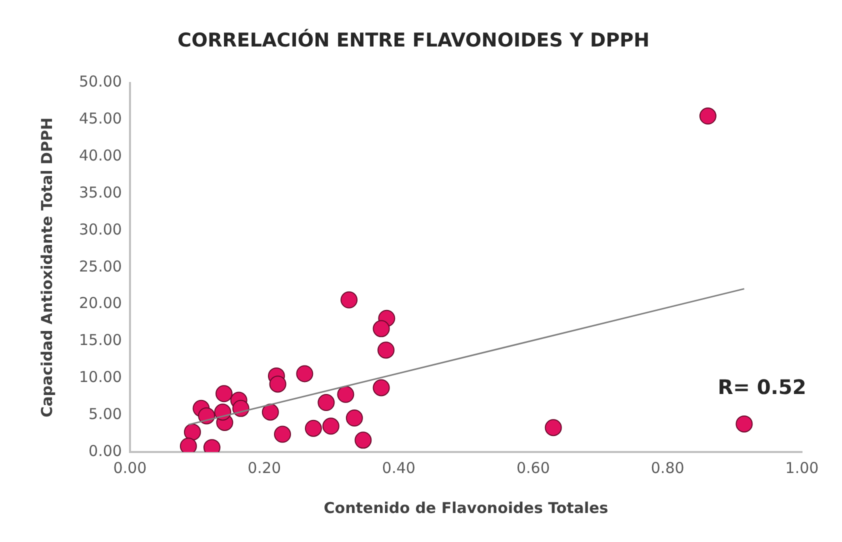 This screenshot has height=542, width=842. Describe the element at coordinates (667, 467) in the screenshot. I see `x-tick-label: 0.80` at that location.